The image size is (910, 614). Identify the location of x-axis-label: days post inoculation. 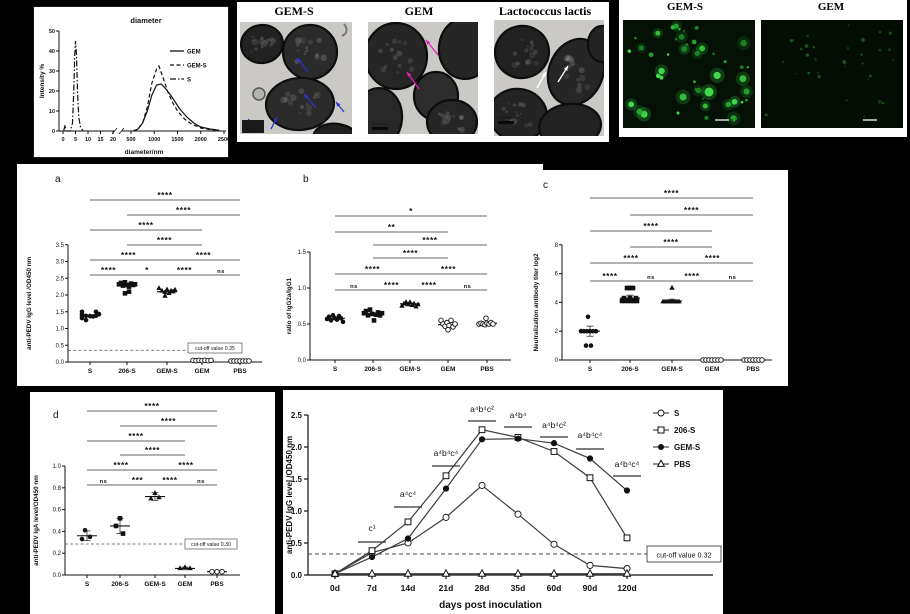
(490, 605).